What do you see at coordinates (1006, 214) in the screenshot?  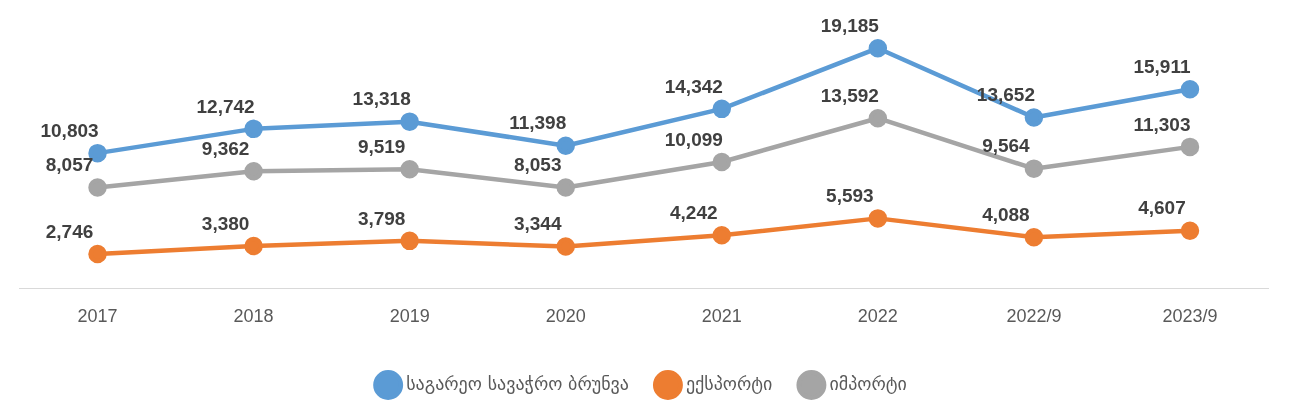 I see `data-label: 4,088` at bounding box center [1006, 214].